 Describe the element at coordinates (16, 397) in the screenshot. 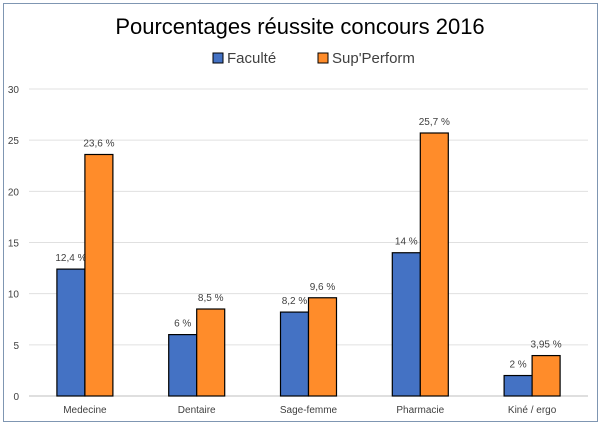

I see `y-tick-label: 0` at that location.